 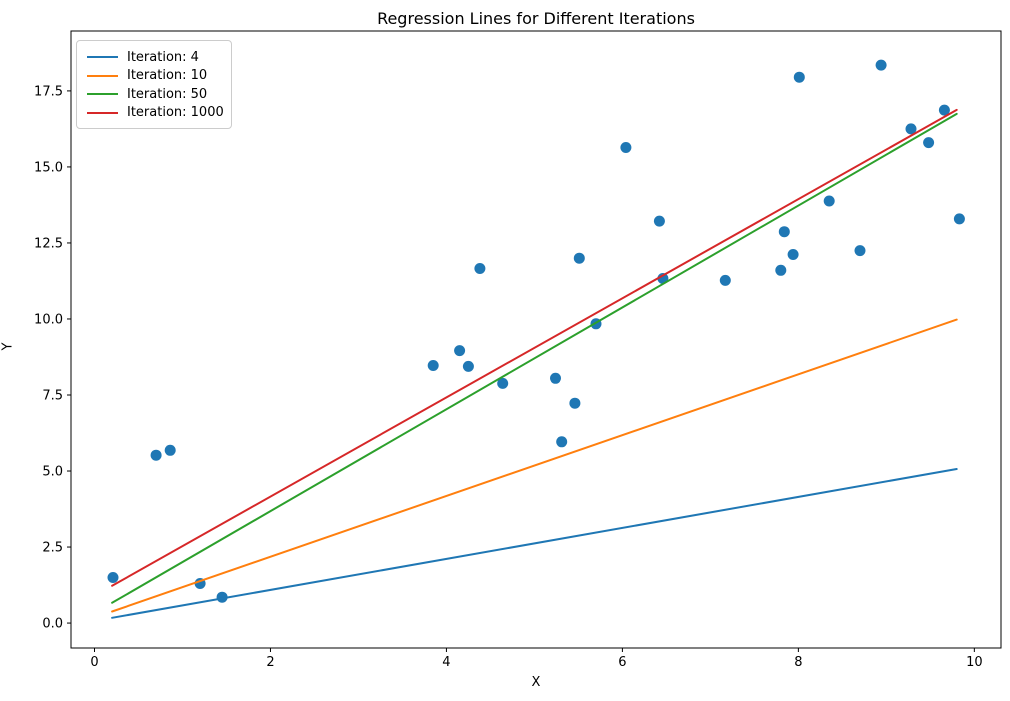 I want to click on legend-entry-iteration-50: Iteration: 50, so click(x=154, y=94).